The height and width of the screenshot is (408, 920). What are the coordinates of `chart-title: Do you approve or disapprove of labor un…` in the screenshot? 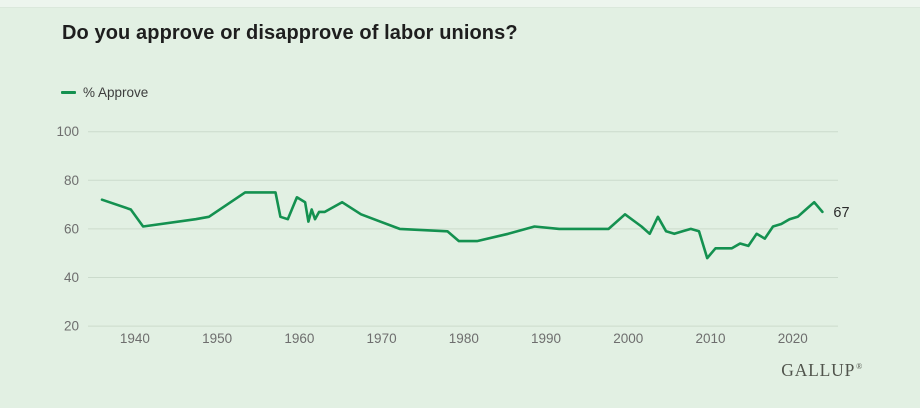 It's located at (290, 33).